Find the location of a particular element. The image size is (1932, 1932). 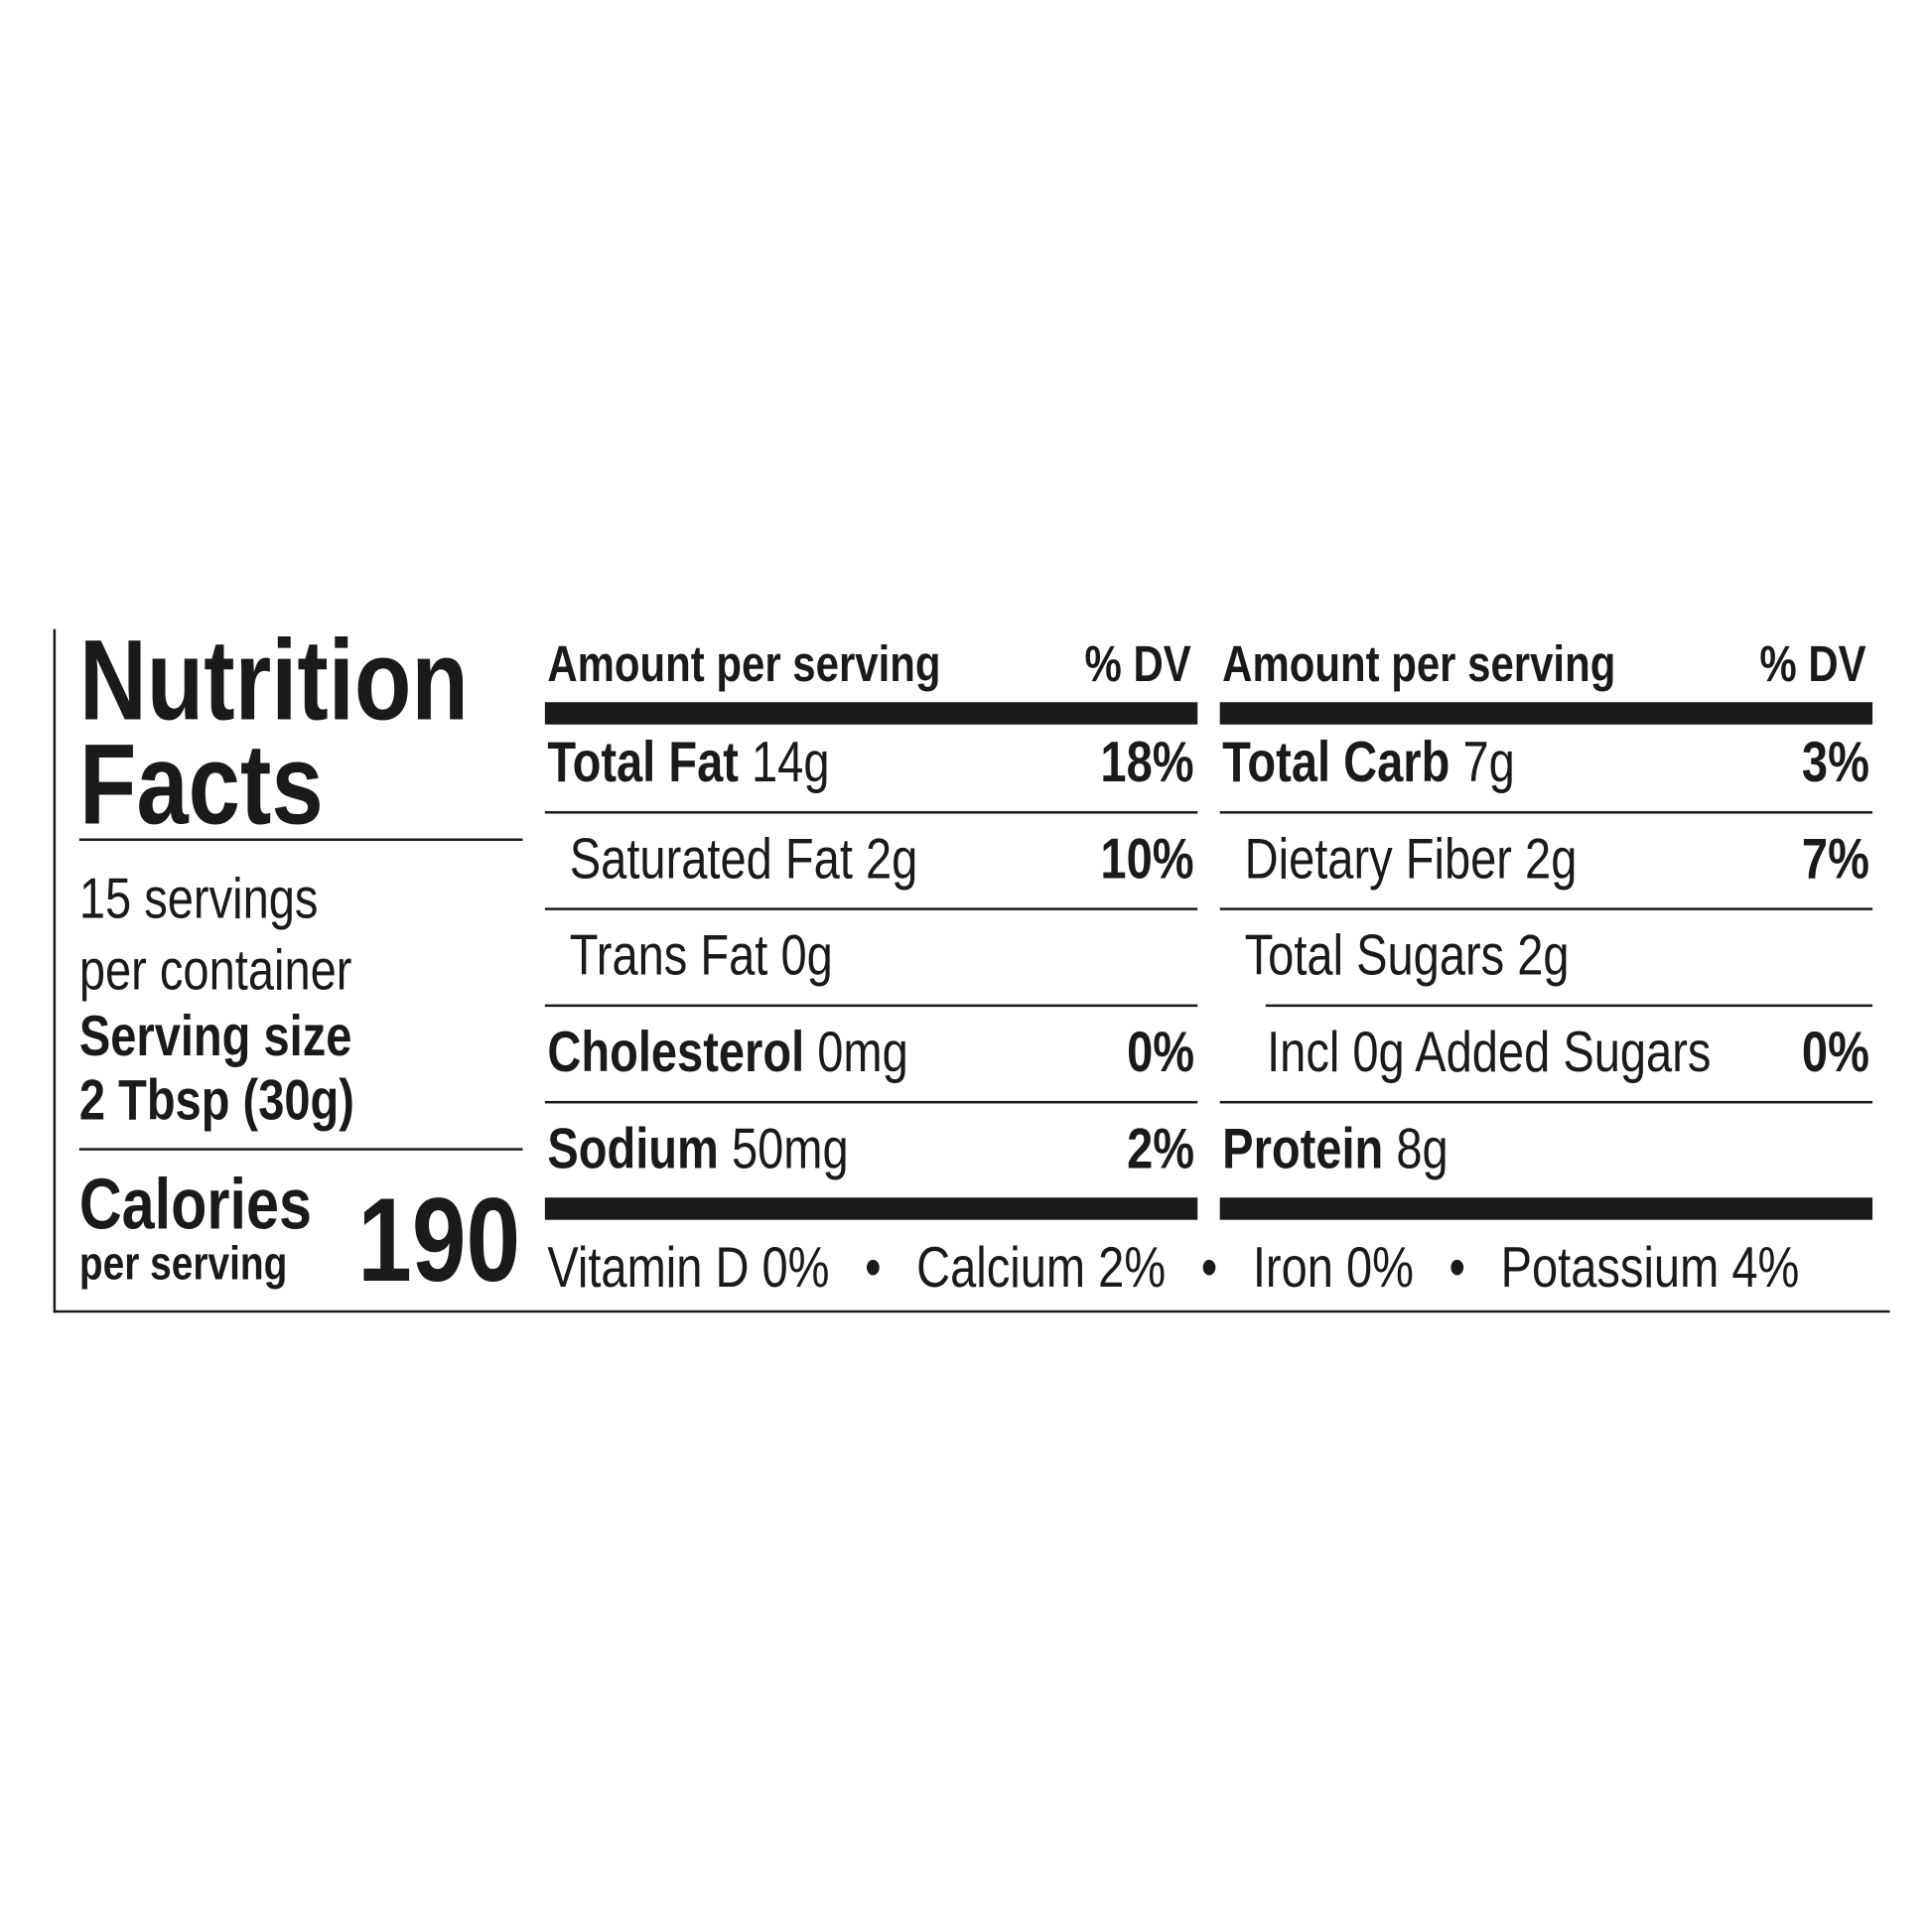

nutrient-name: Total Fat is located at coordinates (643, 761).